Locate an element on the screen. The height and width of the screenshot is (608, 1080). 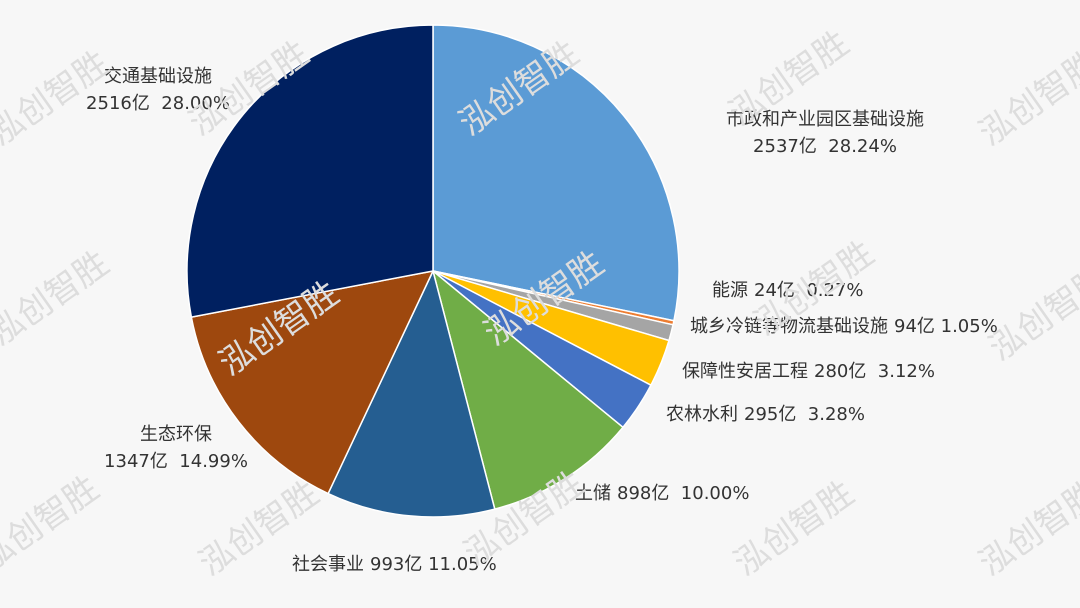
slice-label: 保障性安居工程 280亿 3.12% is located at coordinates (808, 371).